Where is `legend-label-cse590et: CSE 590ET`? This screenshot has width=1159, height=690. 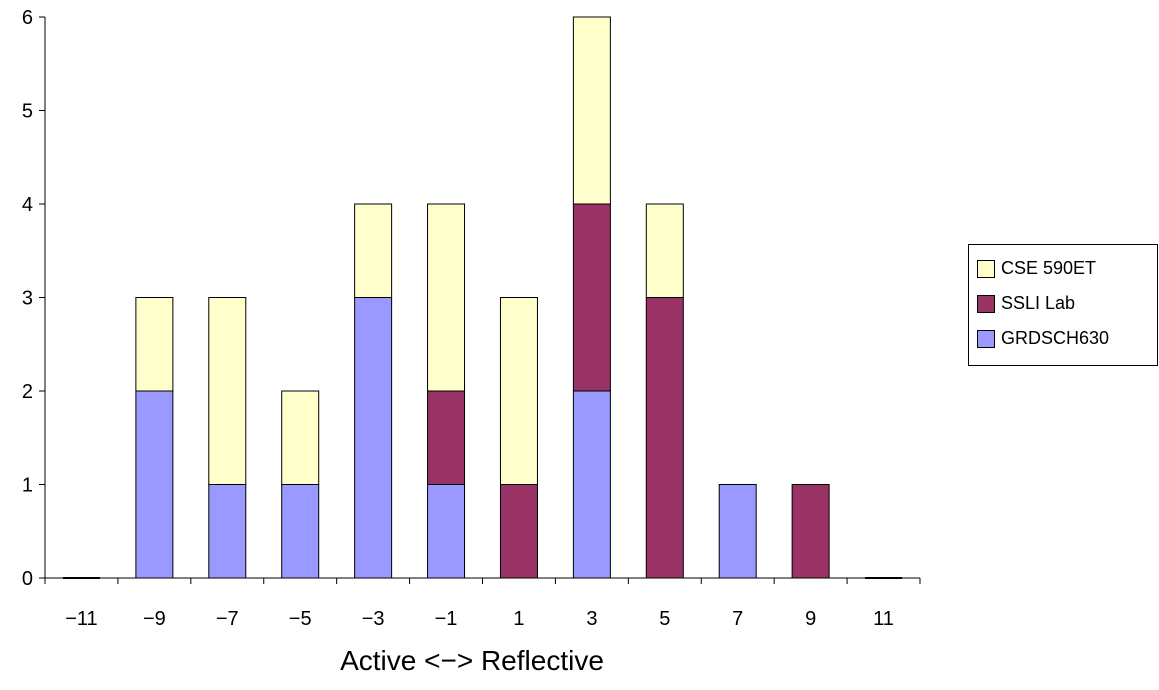
legend-label-cse590et: CSE 590ET is located at coordinates (1049, 268).